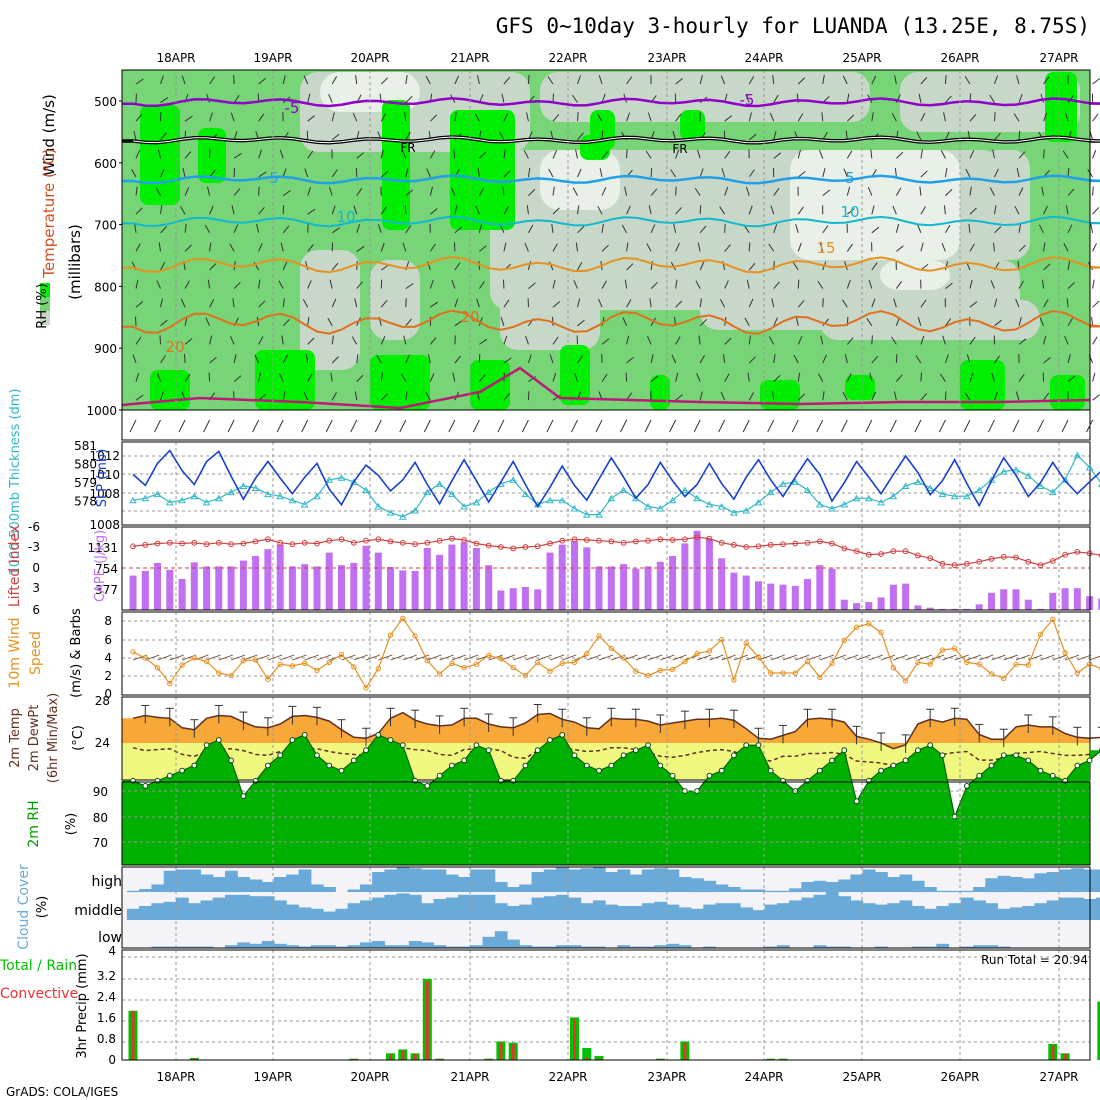  What do you see at coordinates (85, 483) in the screenshot?
I see `thickness-tick-579: 579` at bounding box center [85, 483].